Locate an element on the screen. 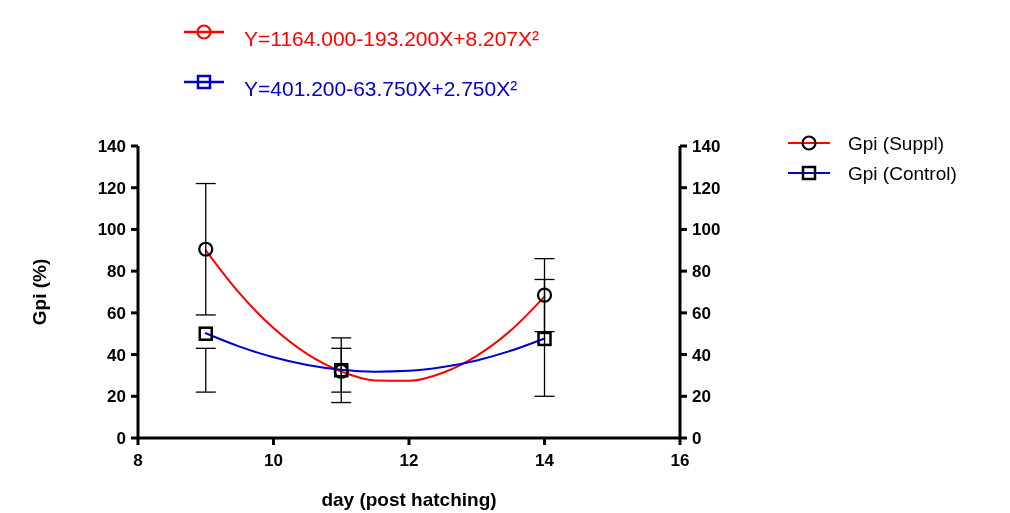 The width and height of the screenshot is (1010, 513). y-tick-label: 60 is located at coordinates (116, 313).